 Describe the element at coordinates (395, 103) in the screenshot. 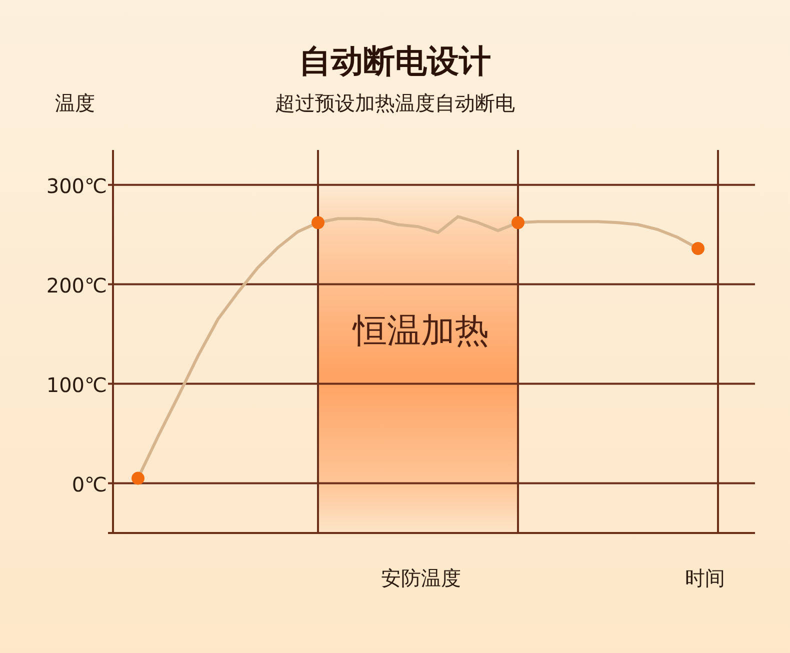

I see `chart-subtitle: 超过预设加热温度自动断电` at that location.